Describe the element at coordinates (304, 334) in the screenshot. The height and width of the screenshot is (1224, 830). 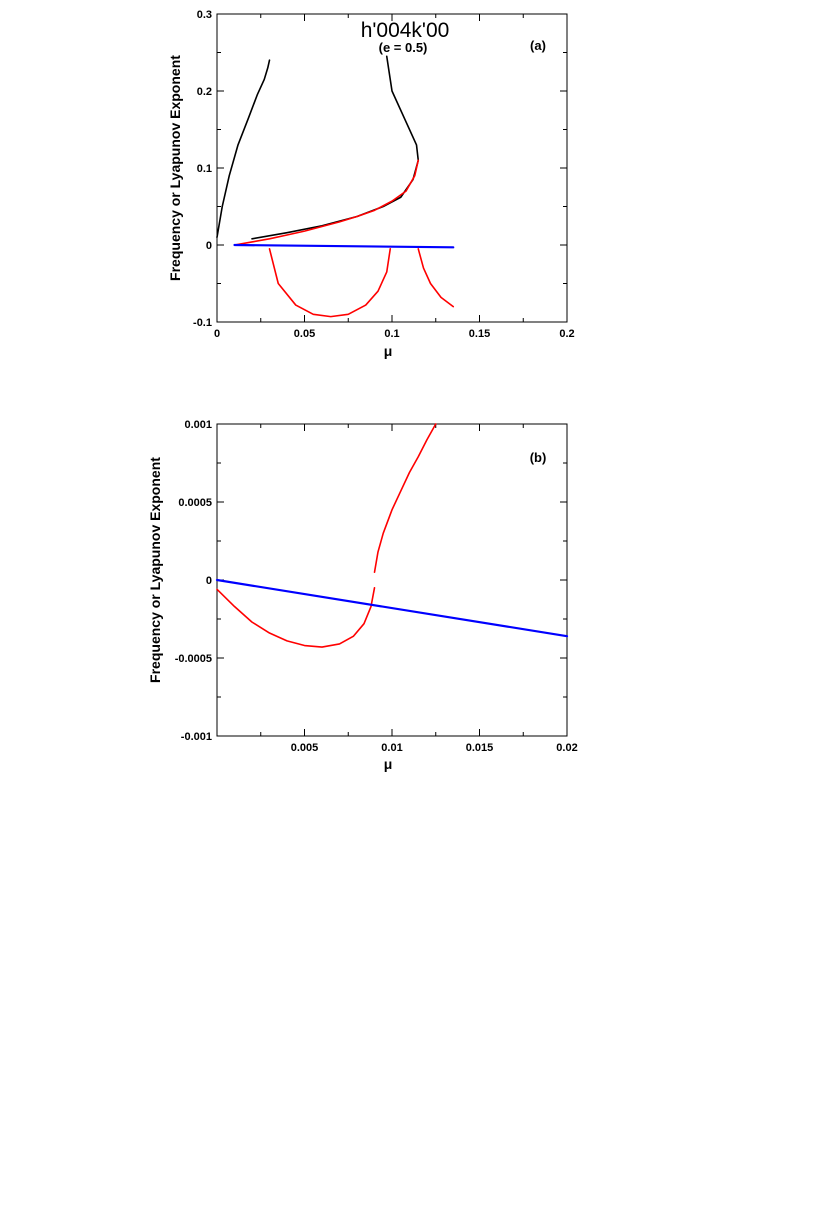
I see `x-tick-label: 0.05` at that location.